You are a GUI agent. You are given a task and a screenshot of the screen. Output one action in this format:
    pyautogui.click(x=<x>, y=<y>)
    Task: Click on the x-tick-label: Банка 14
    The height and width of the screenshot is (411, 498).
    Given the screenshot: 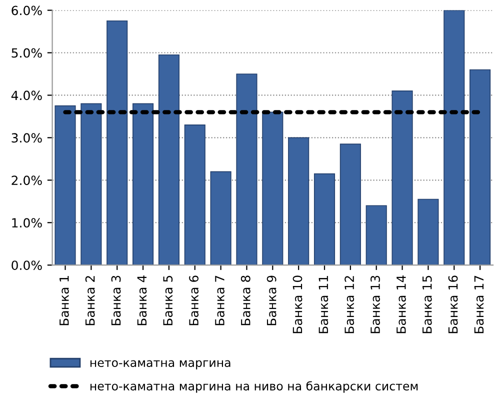 What is the action you would take?
    pyautogui.click(x=401, y=305)
    